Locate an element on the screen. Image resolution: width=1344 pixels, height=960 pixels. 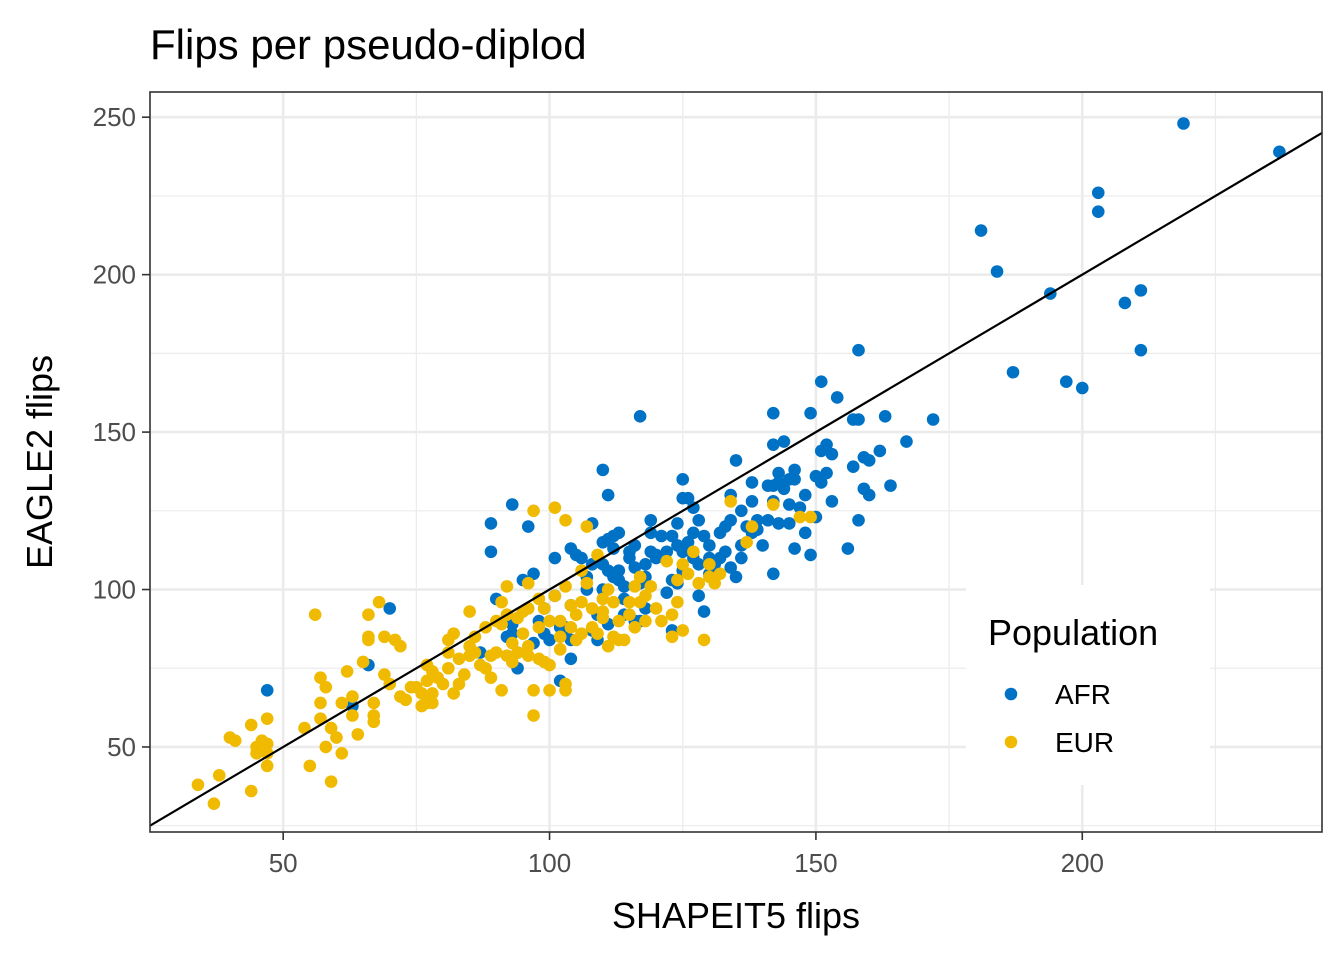
y-axis-ticks: 50 100 150 200 250 is located at coordinates (121, 432).